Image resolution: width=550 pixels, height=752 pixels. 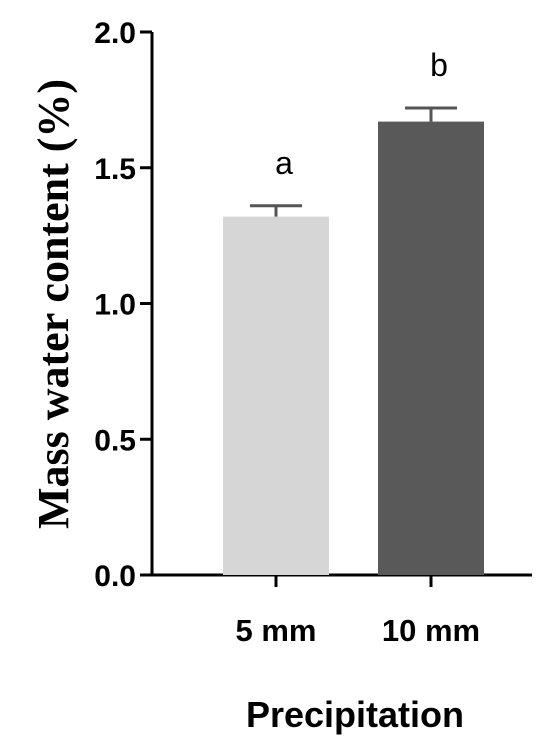 I want to click on y-tick-label: 2.0, so click(x=115, y=33).